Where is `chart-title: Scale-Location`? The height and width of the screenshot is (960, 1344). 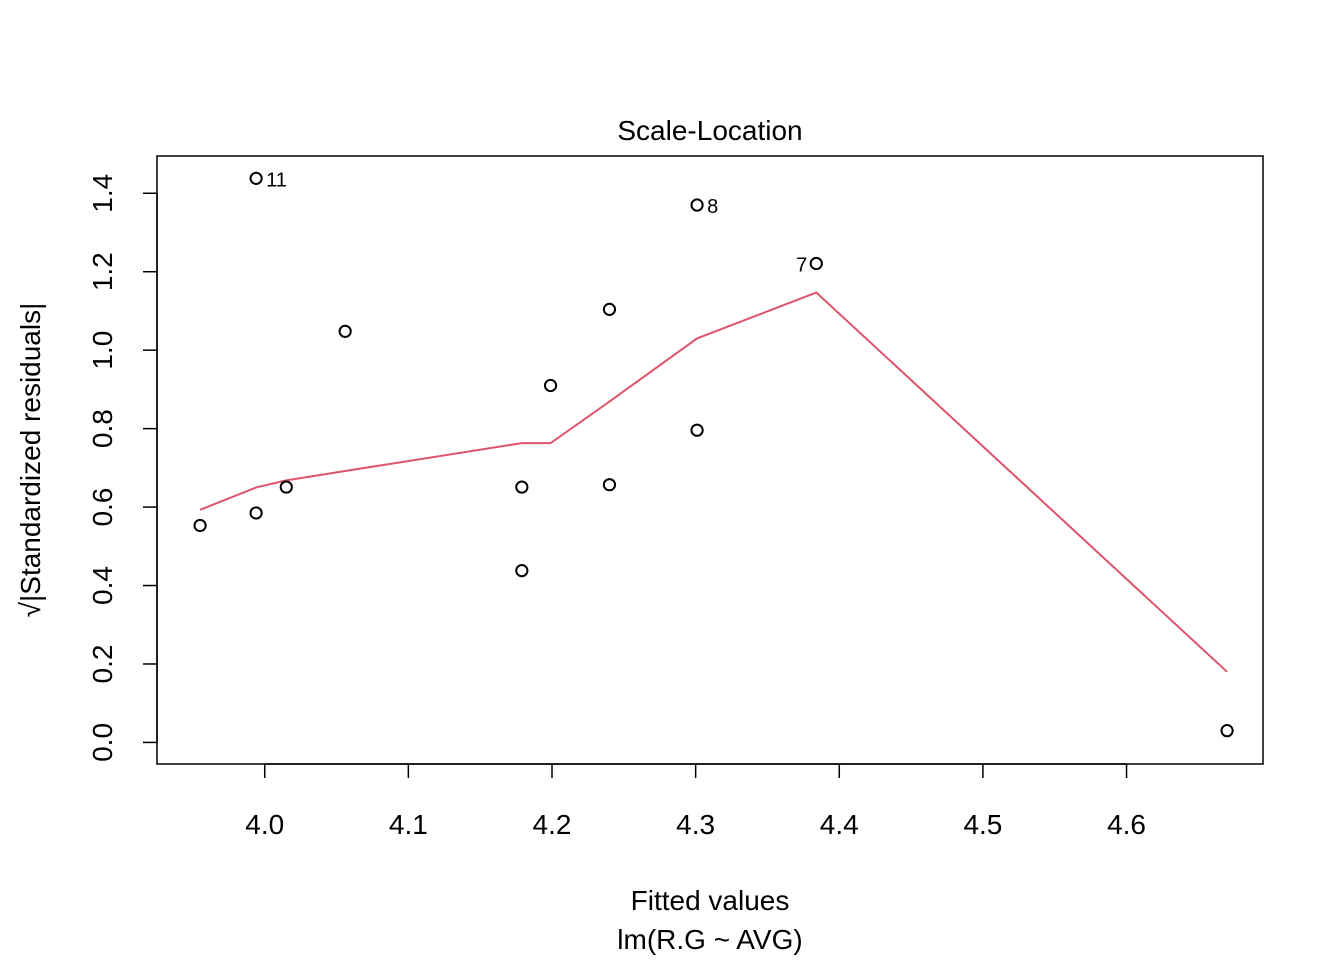 chart-title: Scale-Location is located at coordinates (709, 130).